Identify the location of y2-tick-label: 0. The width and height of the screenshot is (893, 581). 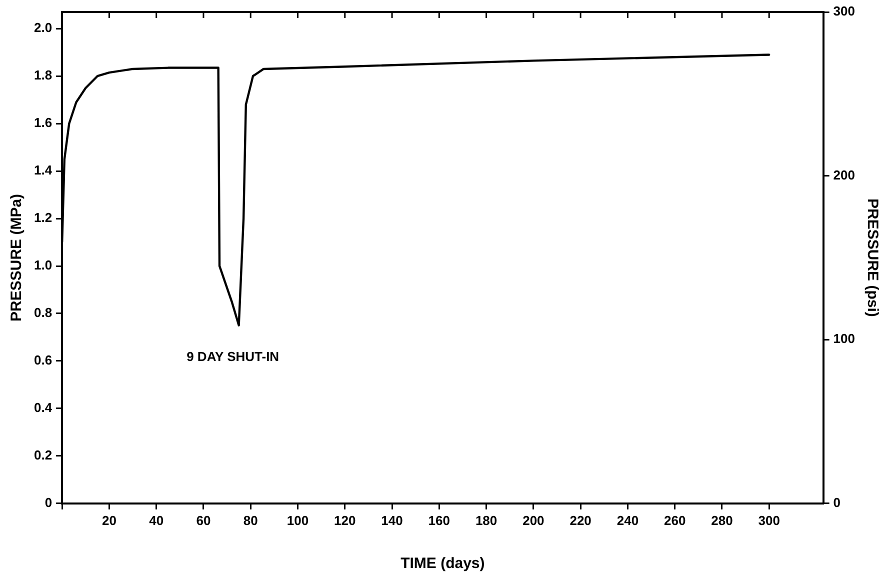
(837, 502).